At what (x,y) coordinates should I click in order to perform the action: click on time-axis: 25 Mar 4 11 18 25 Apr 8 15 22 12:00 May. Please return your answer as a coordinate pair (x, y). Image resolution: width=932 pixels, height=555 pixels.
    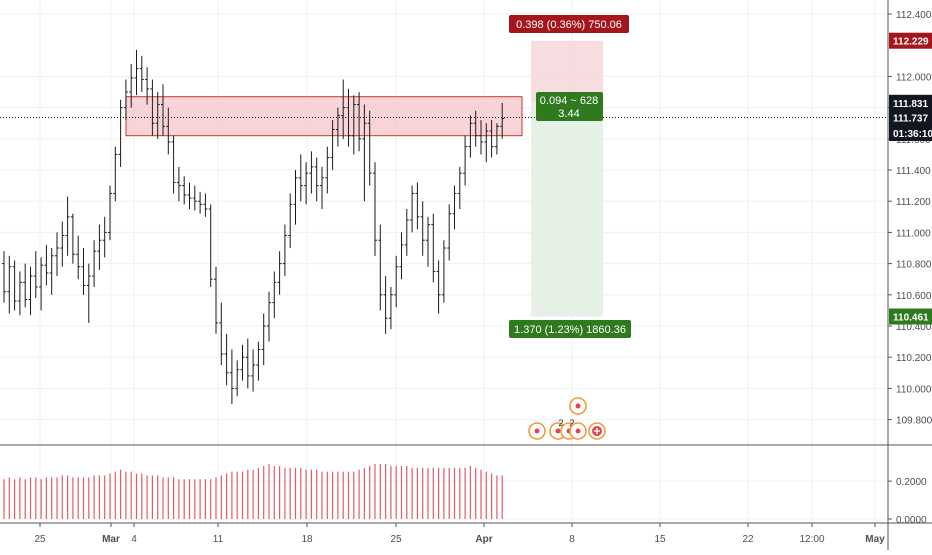
    Looking at the image, I should click on (459, 534).